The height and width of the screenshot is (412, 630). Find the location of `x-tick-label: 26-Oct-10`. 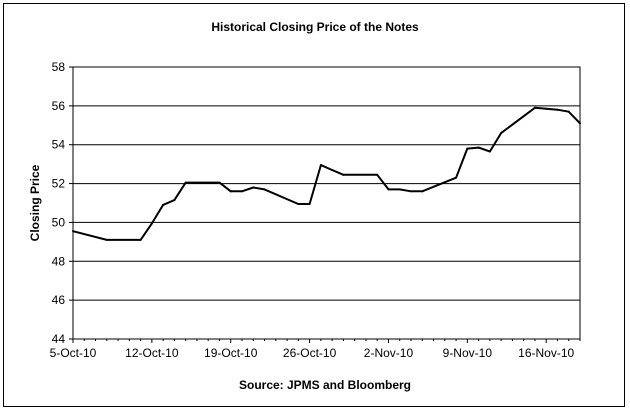

x-tick-label: 26-Oct-10 is located at coordinates (310, 353).